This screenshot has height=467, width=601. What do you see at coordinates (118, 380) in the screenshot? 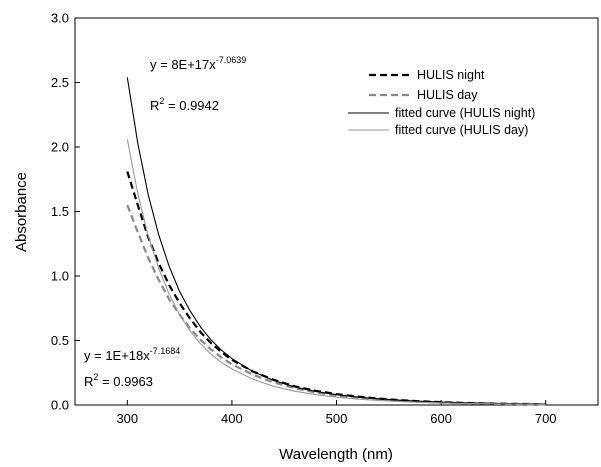
I see `r-squared-day: R2 = 0.9963` at bounding box center [118, 380].